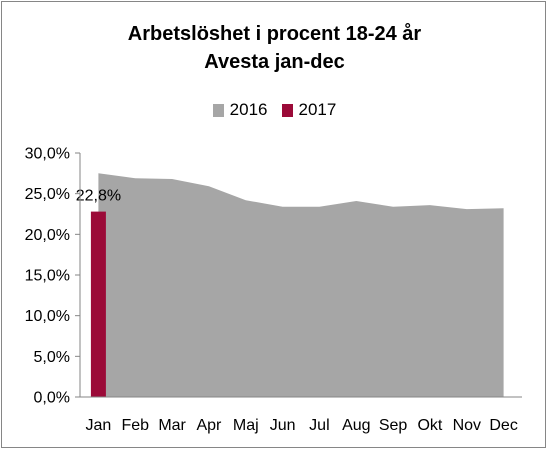 The width and height of the screenshot is (549, 451). Describe the element at coordinates (248, 109) in the screenshot. I see `legend-label-2016: 2016` at that location.